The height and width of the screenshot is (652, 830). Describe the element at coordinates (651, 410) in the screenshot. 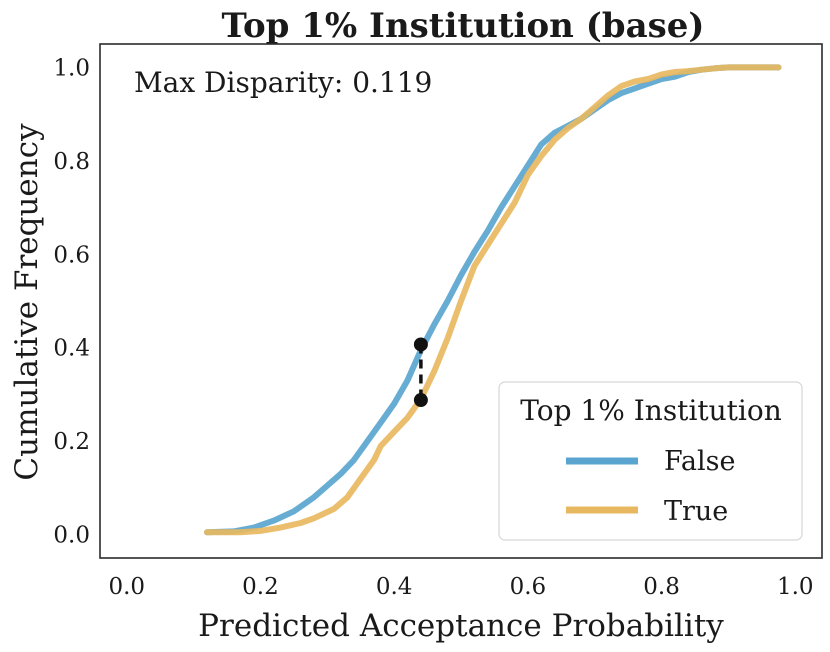

I see `legend-title: Top 1% Institution` at that location.